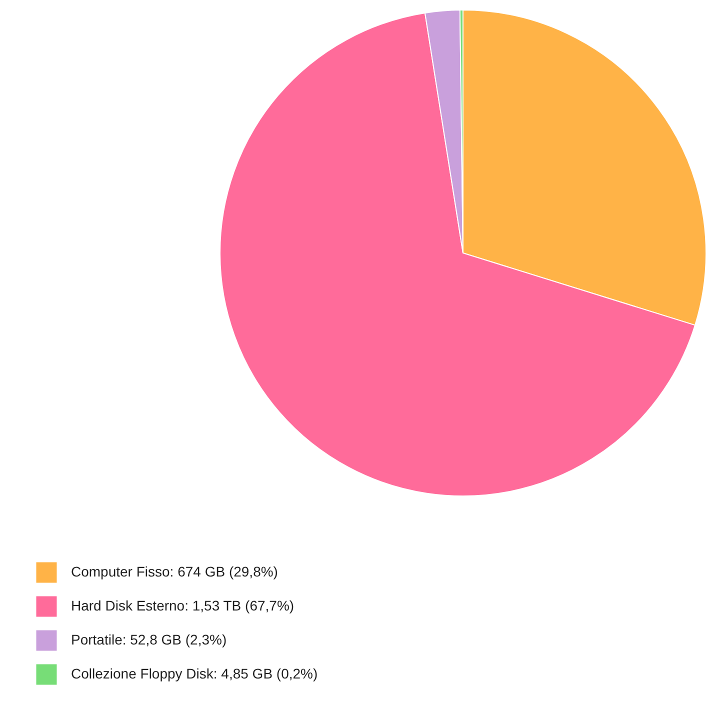 This screenshot has width=727, height=704. I want to click on legend-label: Portatile: 52,8 GB (2,3%), so click(149, 640).